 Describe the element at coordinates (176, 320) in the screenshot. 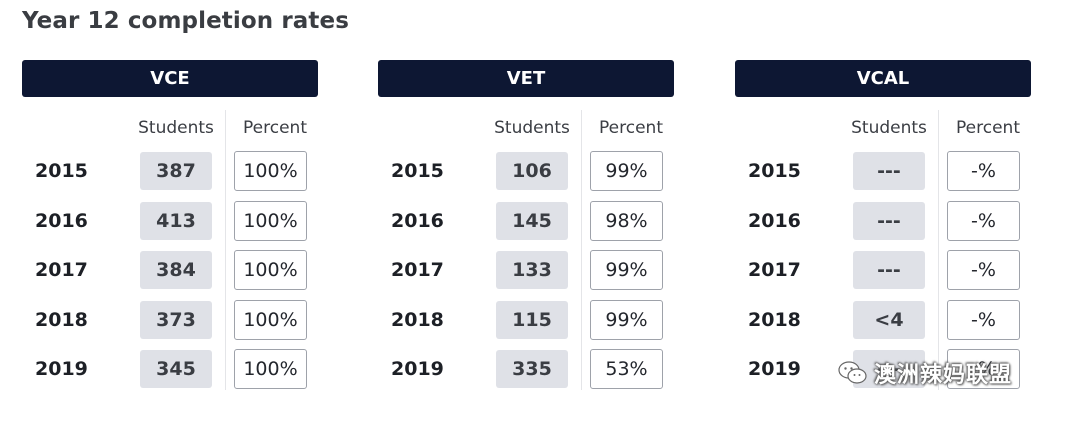

I see `students-value: 373` at that location.